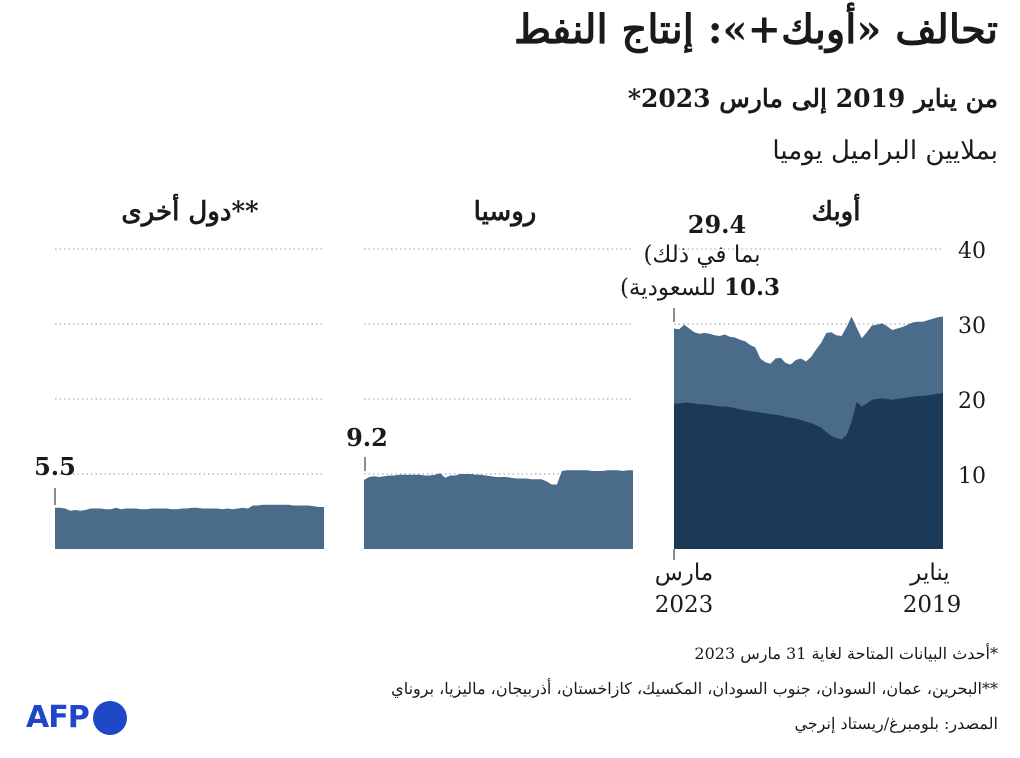 The height and width of the screenshot is (758, 1020). Describe the element at coordinates (701, 255) in the screenshot. I see `opec-annotation-line1: (بما في ذلك` at that location.